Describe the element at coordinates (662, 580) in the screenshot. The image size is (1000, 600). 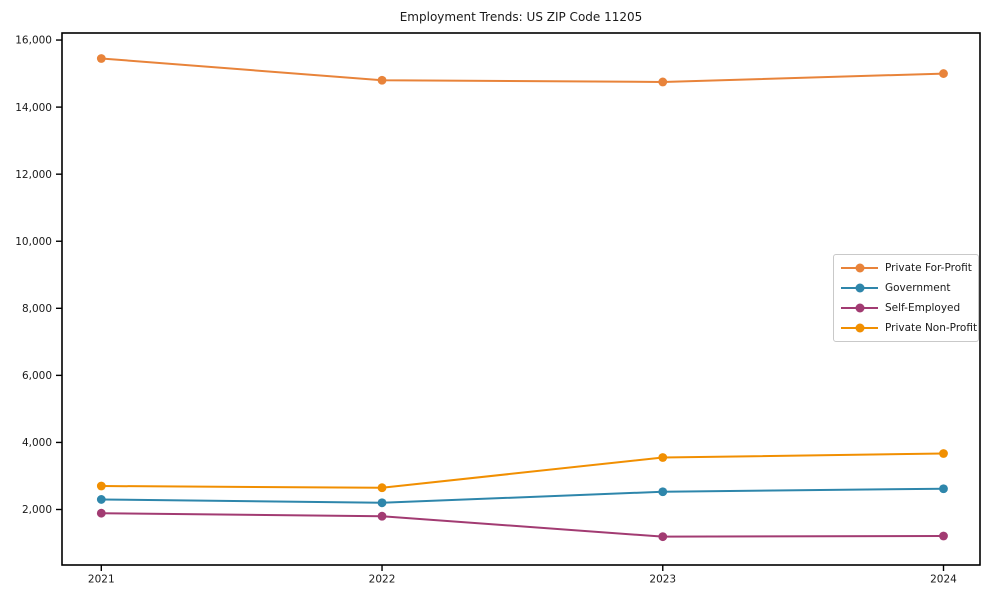
I see `x-tick-label: 2023` at that location.